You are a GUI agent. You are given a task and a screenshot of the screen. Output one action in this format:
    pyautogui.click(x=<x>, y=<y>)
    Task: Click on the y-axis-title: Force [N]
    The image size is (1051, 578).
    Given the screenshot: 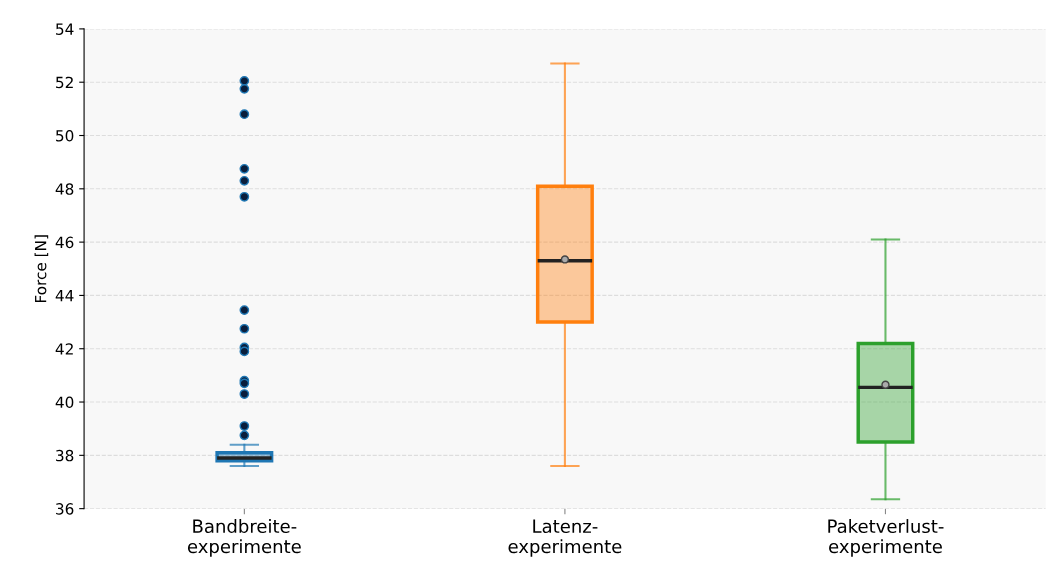 What is the action you would take?
    pyautogui.click(x=41, y=269)
    